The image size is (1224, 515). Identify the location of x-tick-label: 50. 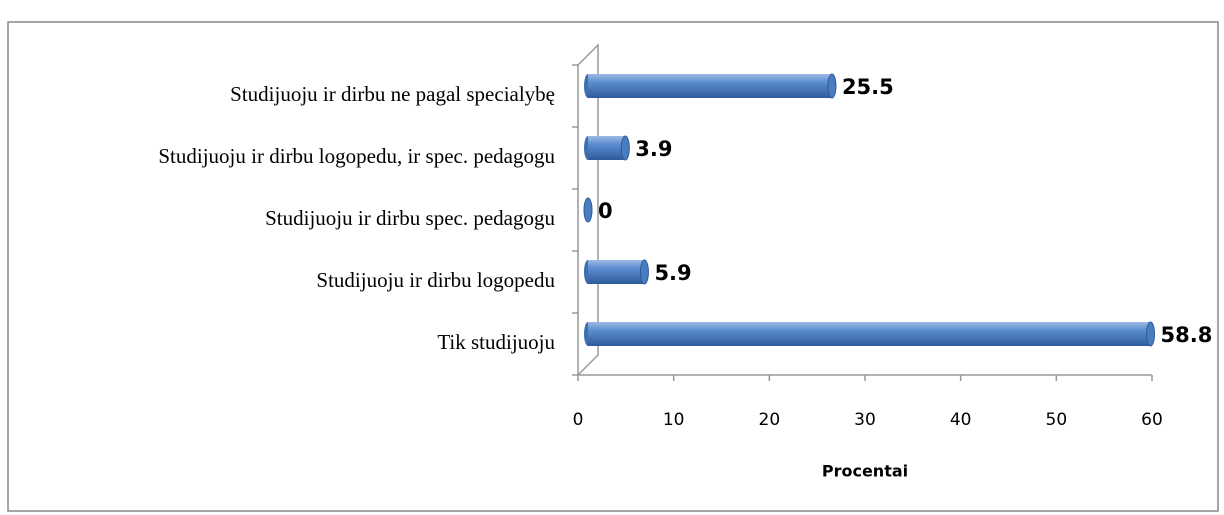
(1057, 420).